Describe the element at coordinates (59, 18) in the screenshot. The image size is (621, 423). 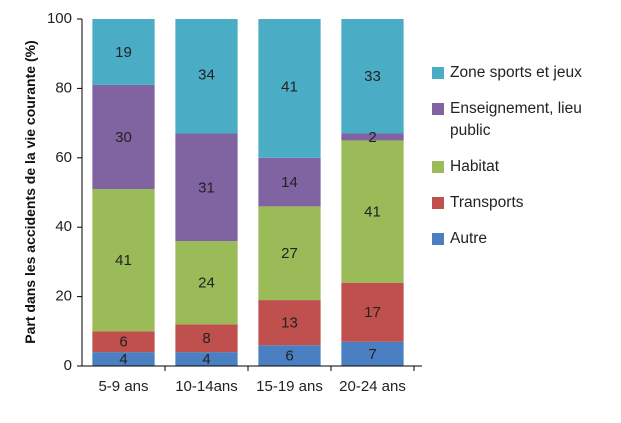
I see `y-tick-label: 100` at that location.